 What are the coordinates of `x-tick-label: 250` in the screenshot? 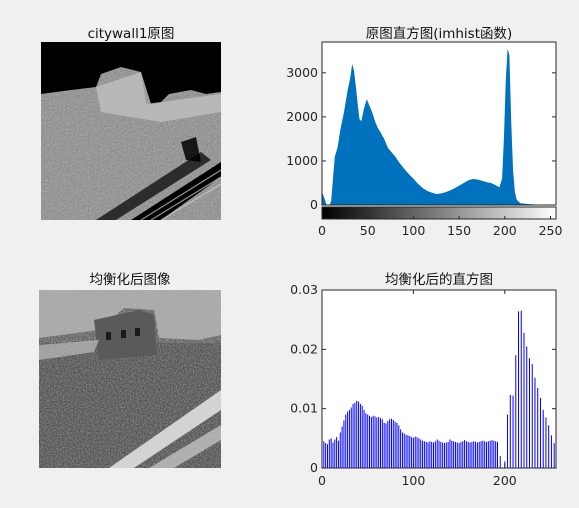 It's located at (551, 230).